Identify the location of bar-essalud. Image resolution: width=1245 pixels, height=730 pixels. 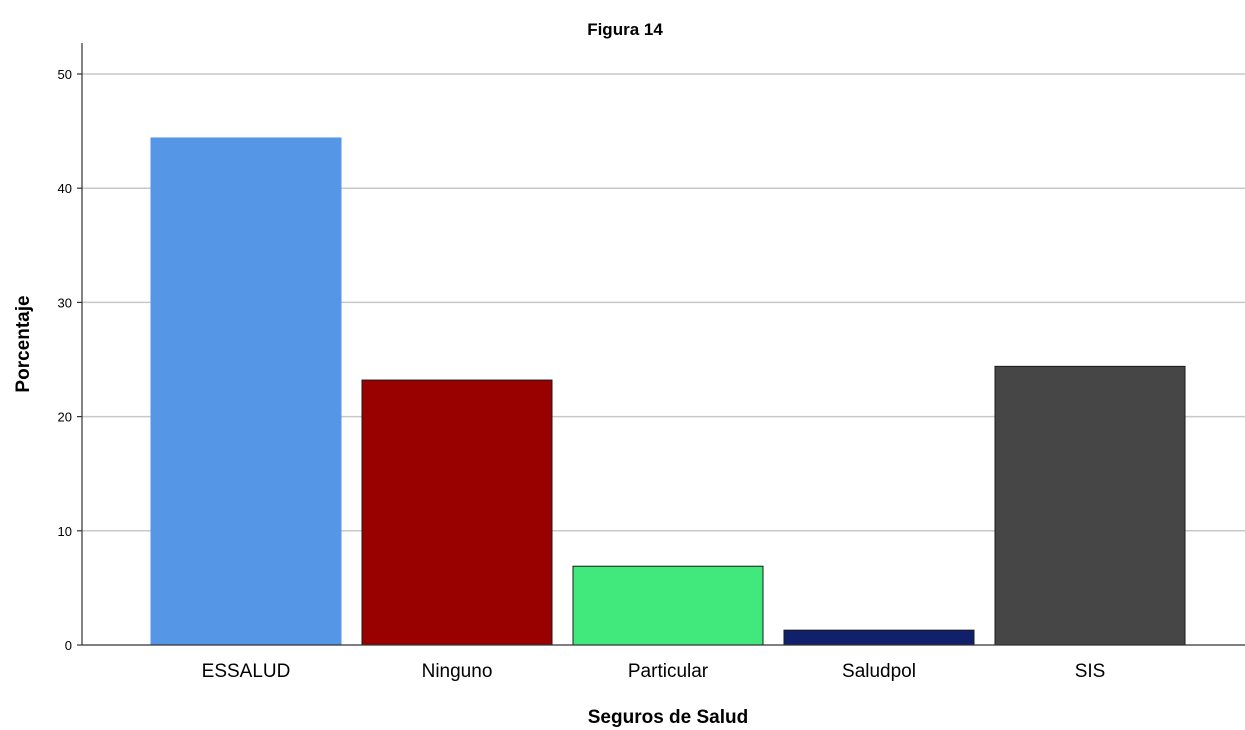
(246, 391).